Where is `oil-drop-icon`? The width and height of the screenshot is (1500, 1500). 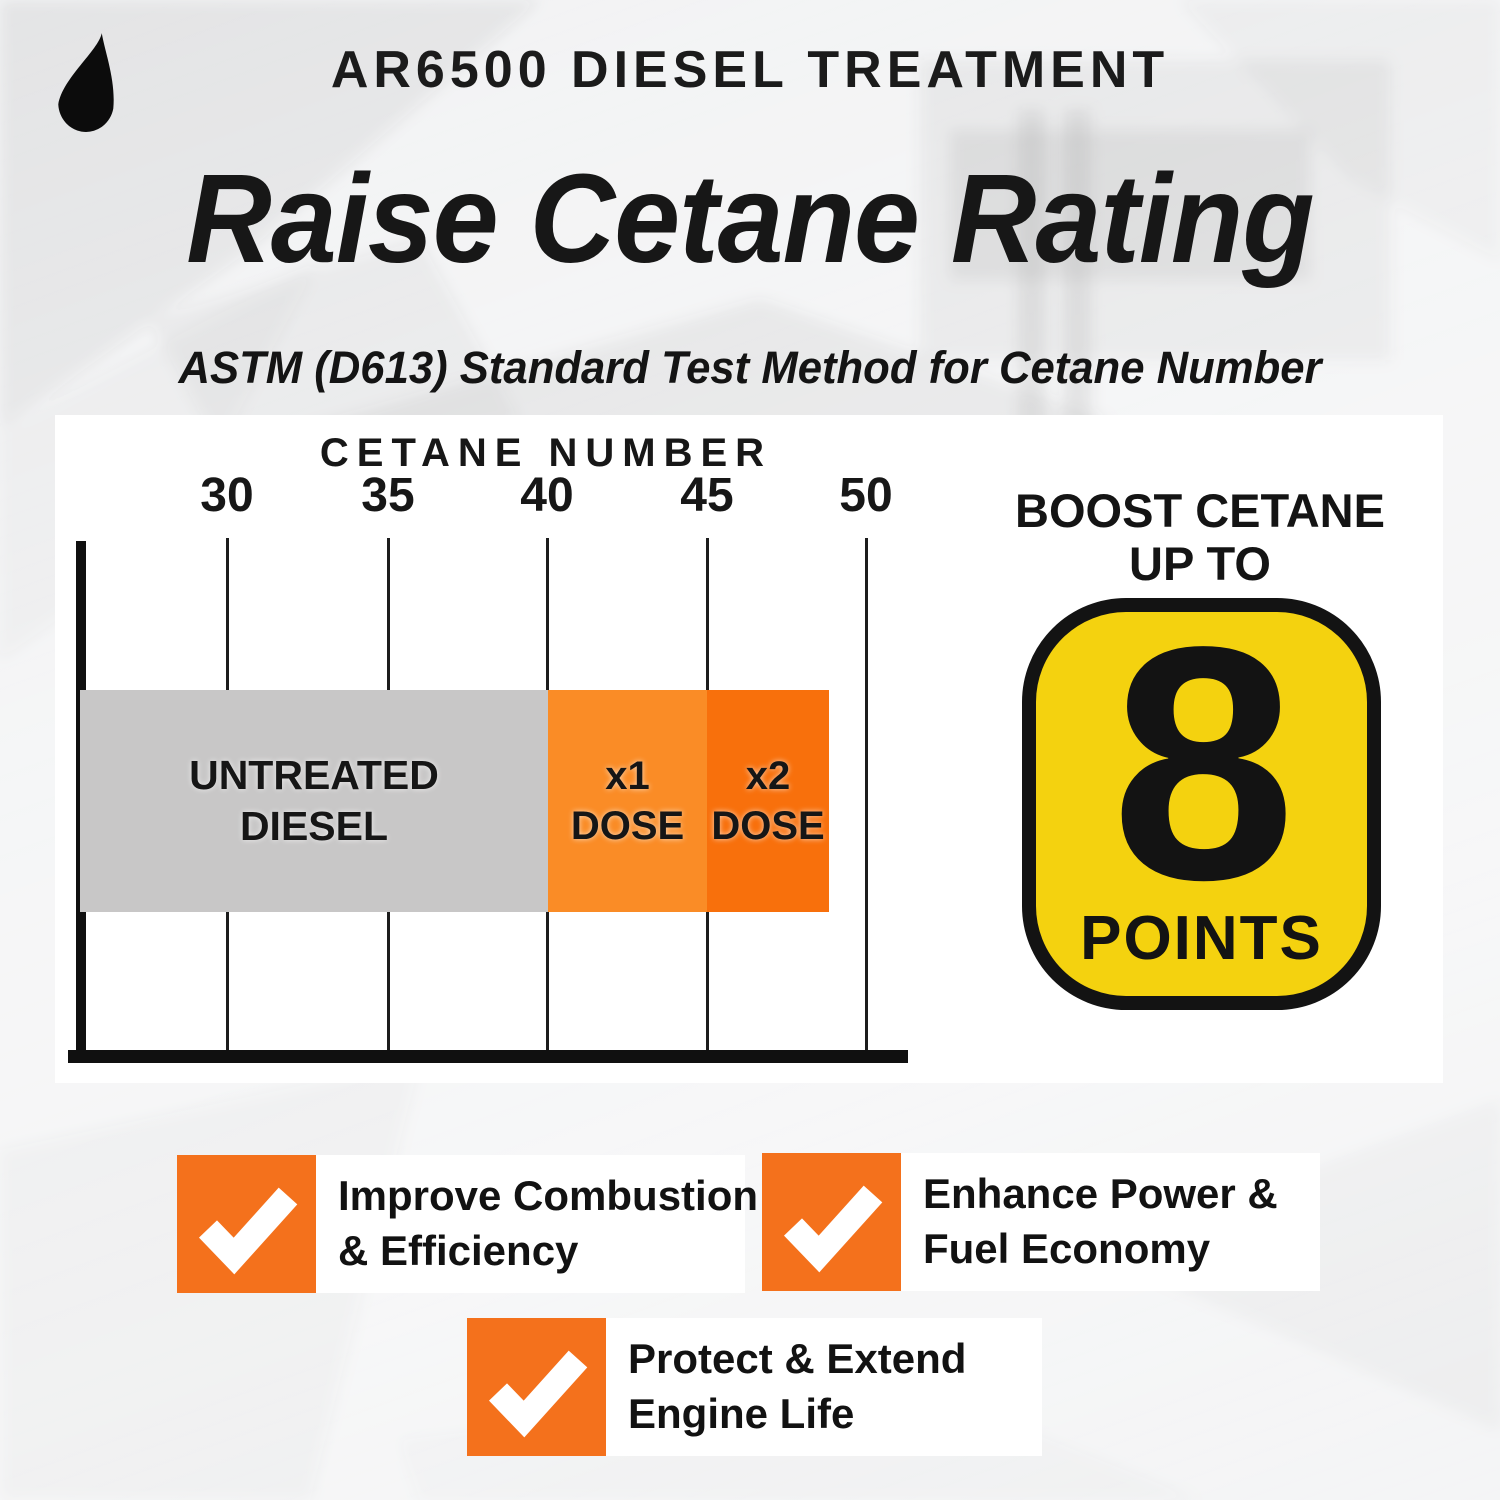 oil-drop-icon is located at coordinates (86, 82).